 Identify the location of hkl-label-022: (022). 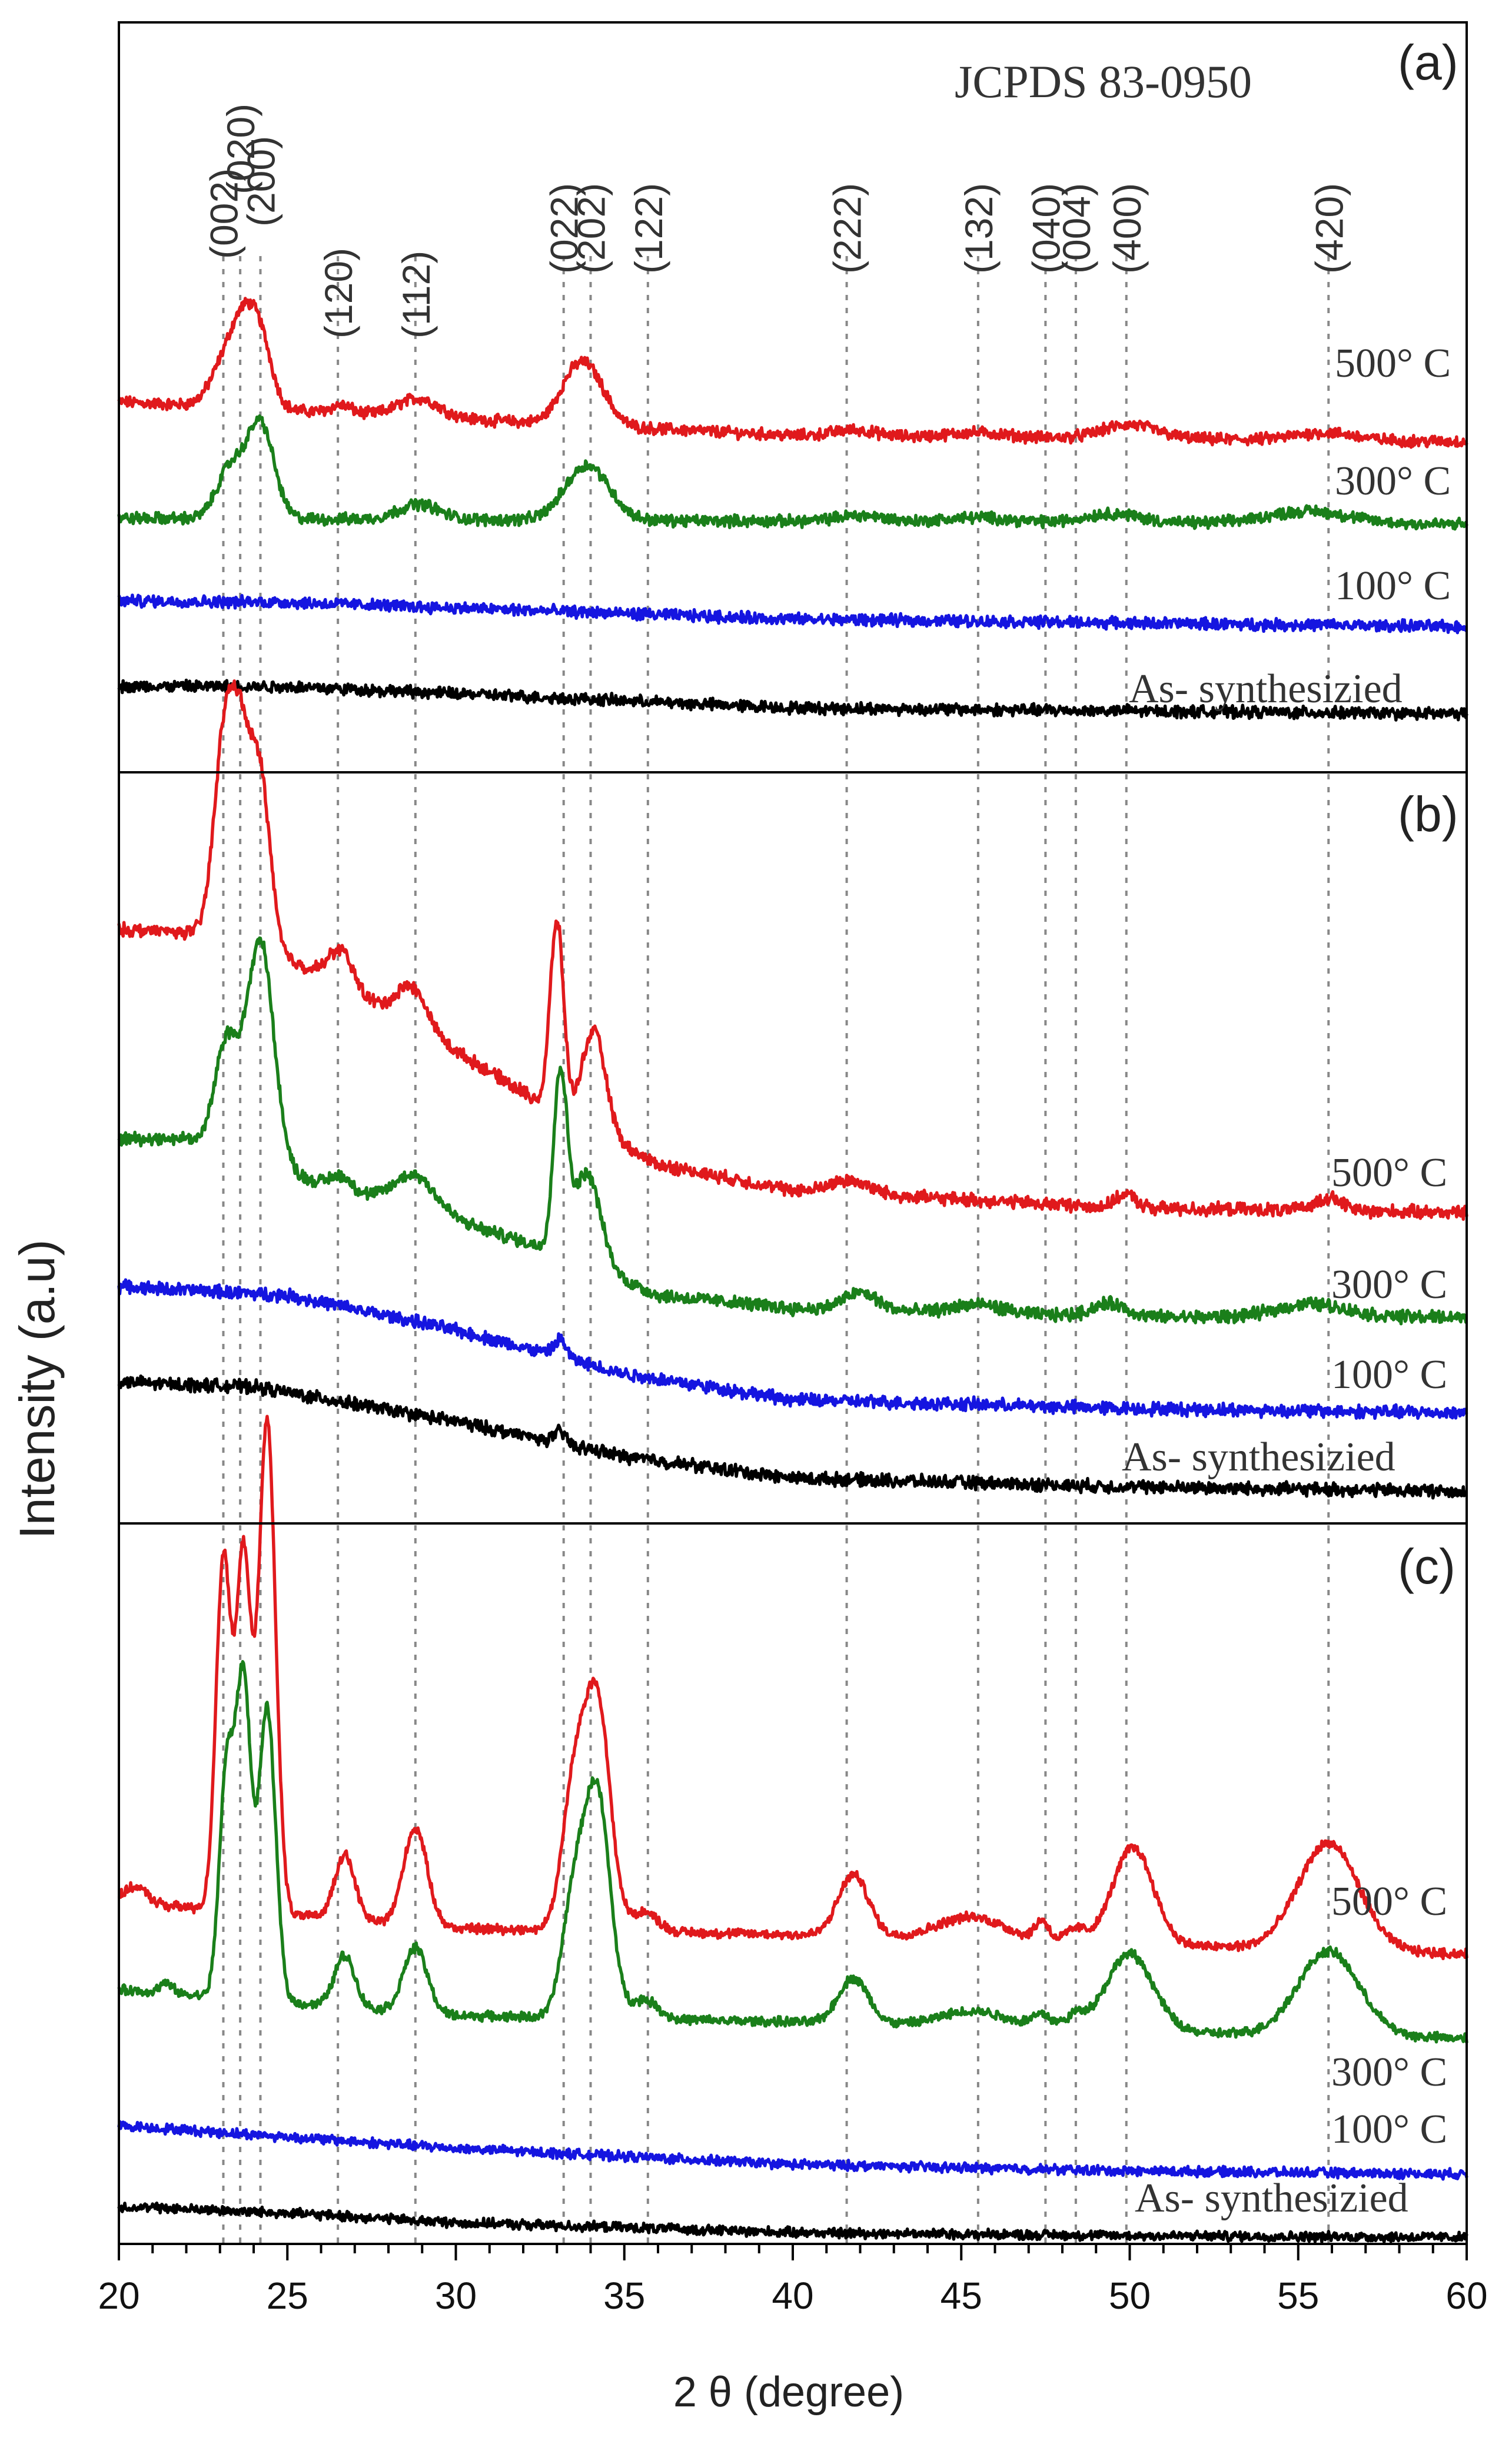
(565, 228).